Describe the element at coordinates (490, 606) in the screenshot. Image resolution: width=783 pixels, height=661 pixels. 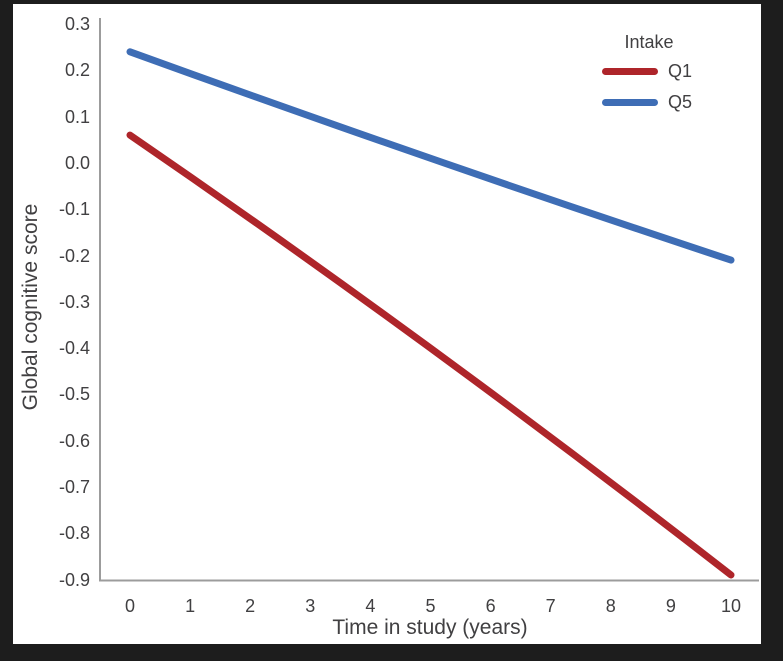
I see `x-tick-label: 6` at that location.